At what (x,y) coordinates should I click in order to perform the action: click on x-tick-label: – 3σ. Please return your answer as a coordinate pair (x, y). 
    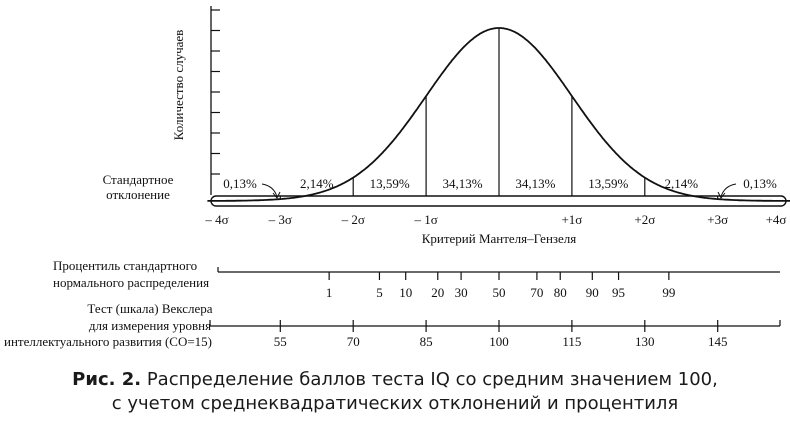
    Looking at the image, I should click on (280, 219).